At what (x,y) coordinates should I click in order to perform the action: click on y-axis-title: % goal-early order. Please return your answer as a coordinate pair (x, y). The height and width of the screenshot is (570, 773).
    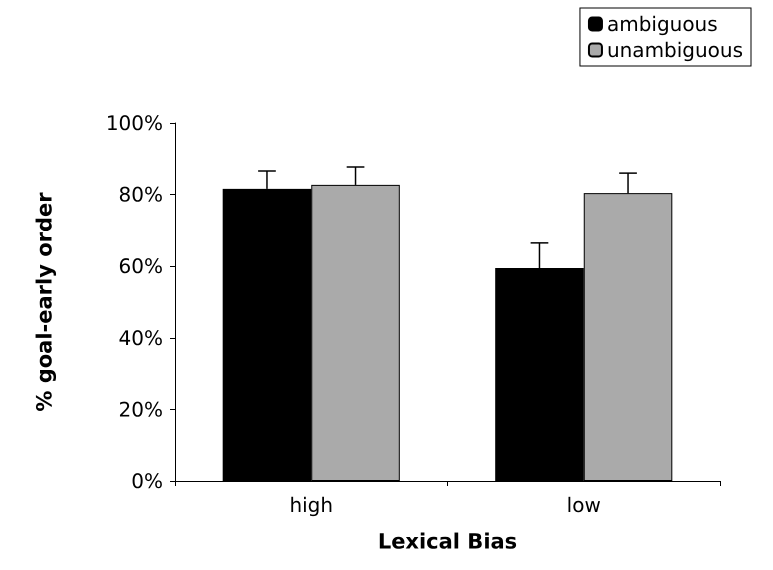
    Looking at the image, I should click on (44, 302).